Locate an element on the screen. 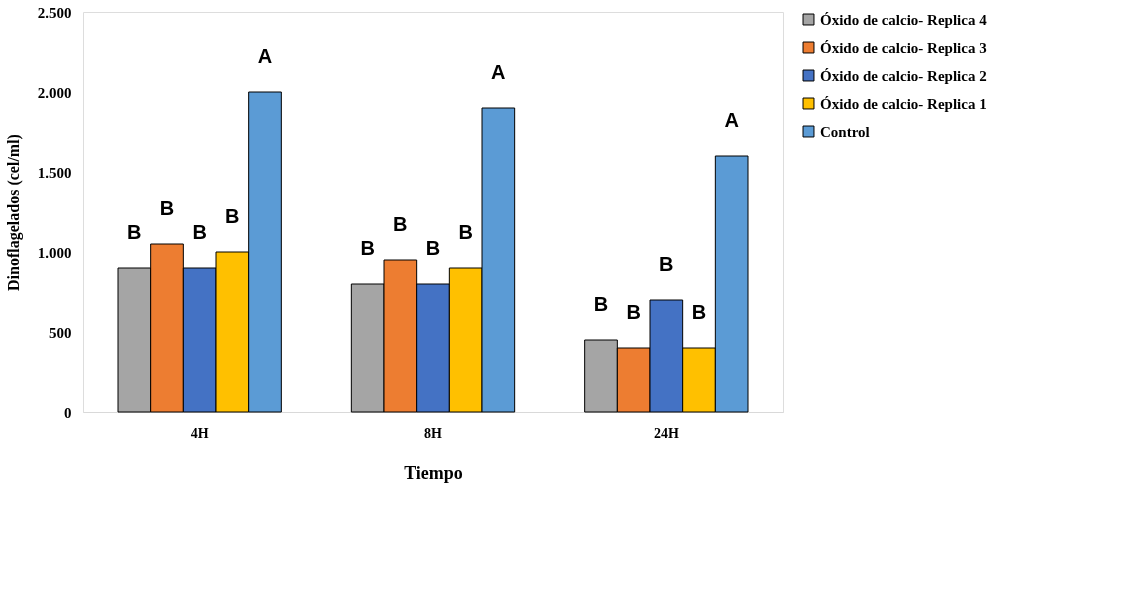  y-tick-label: 2.000 is located at coordinates (54, 92).